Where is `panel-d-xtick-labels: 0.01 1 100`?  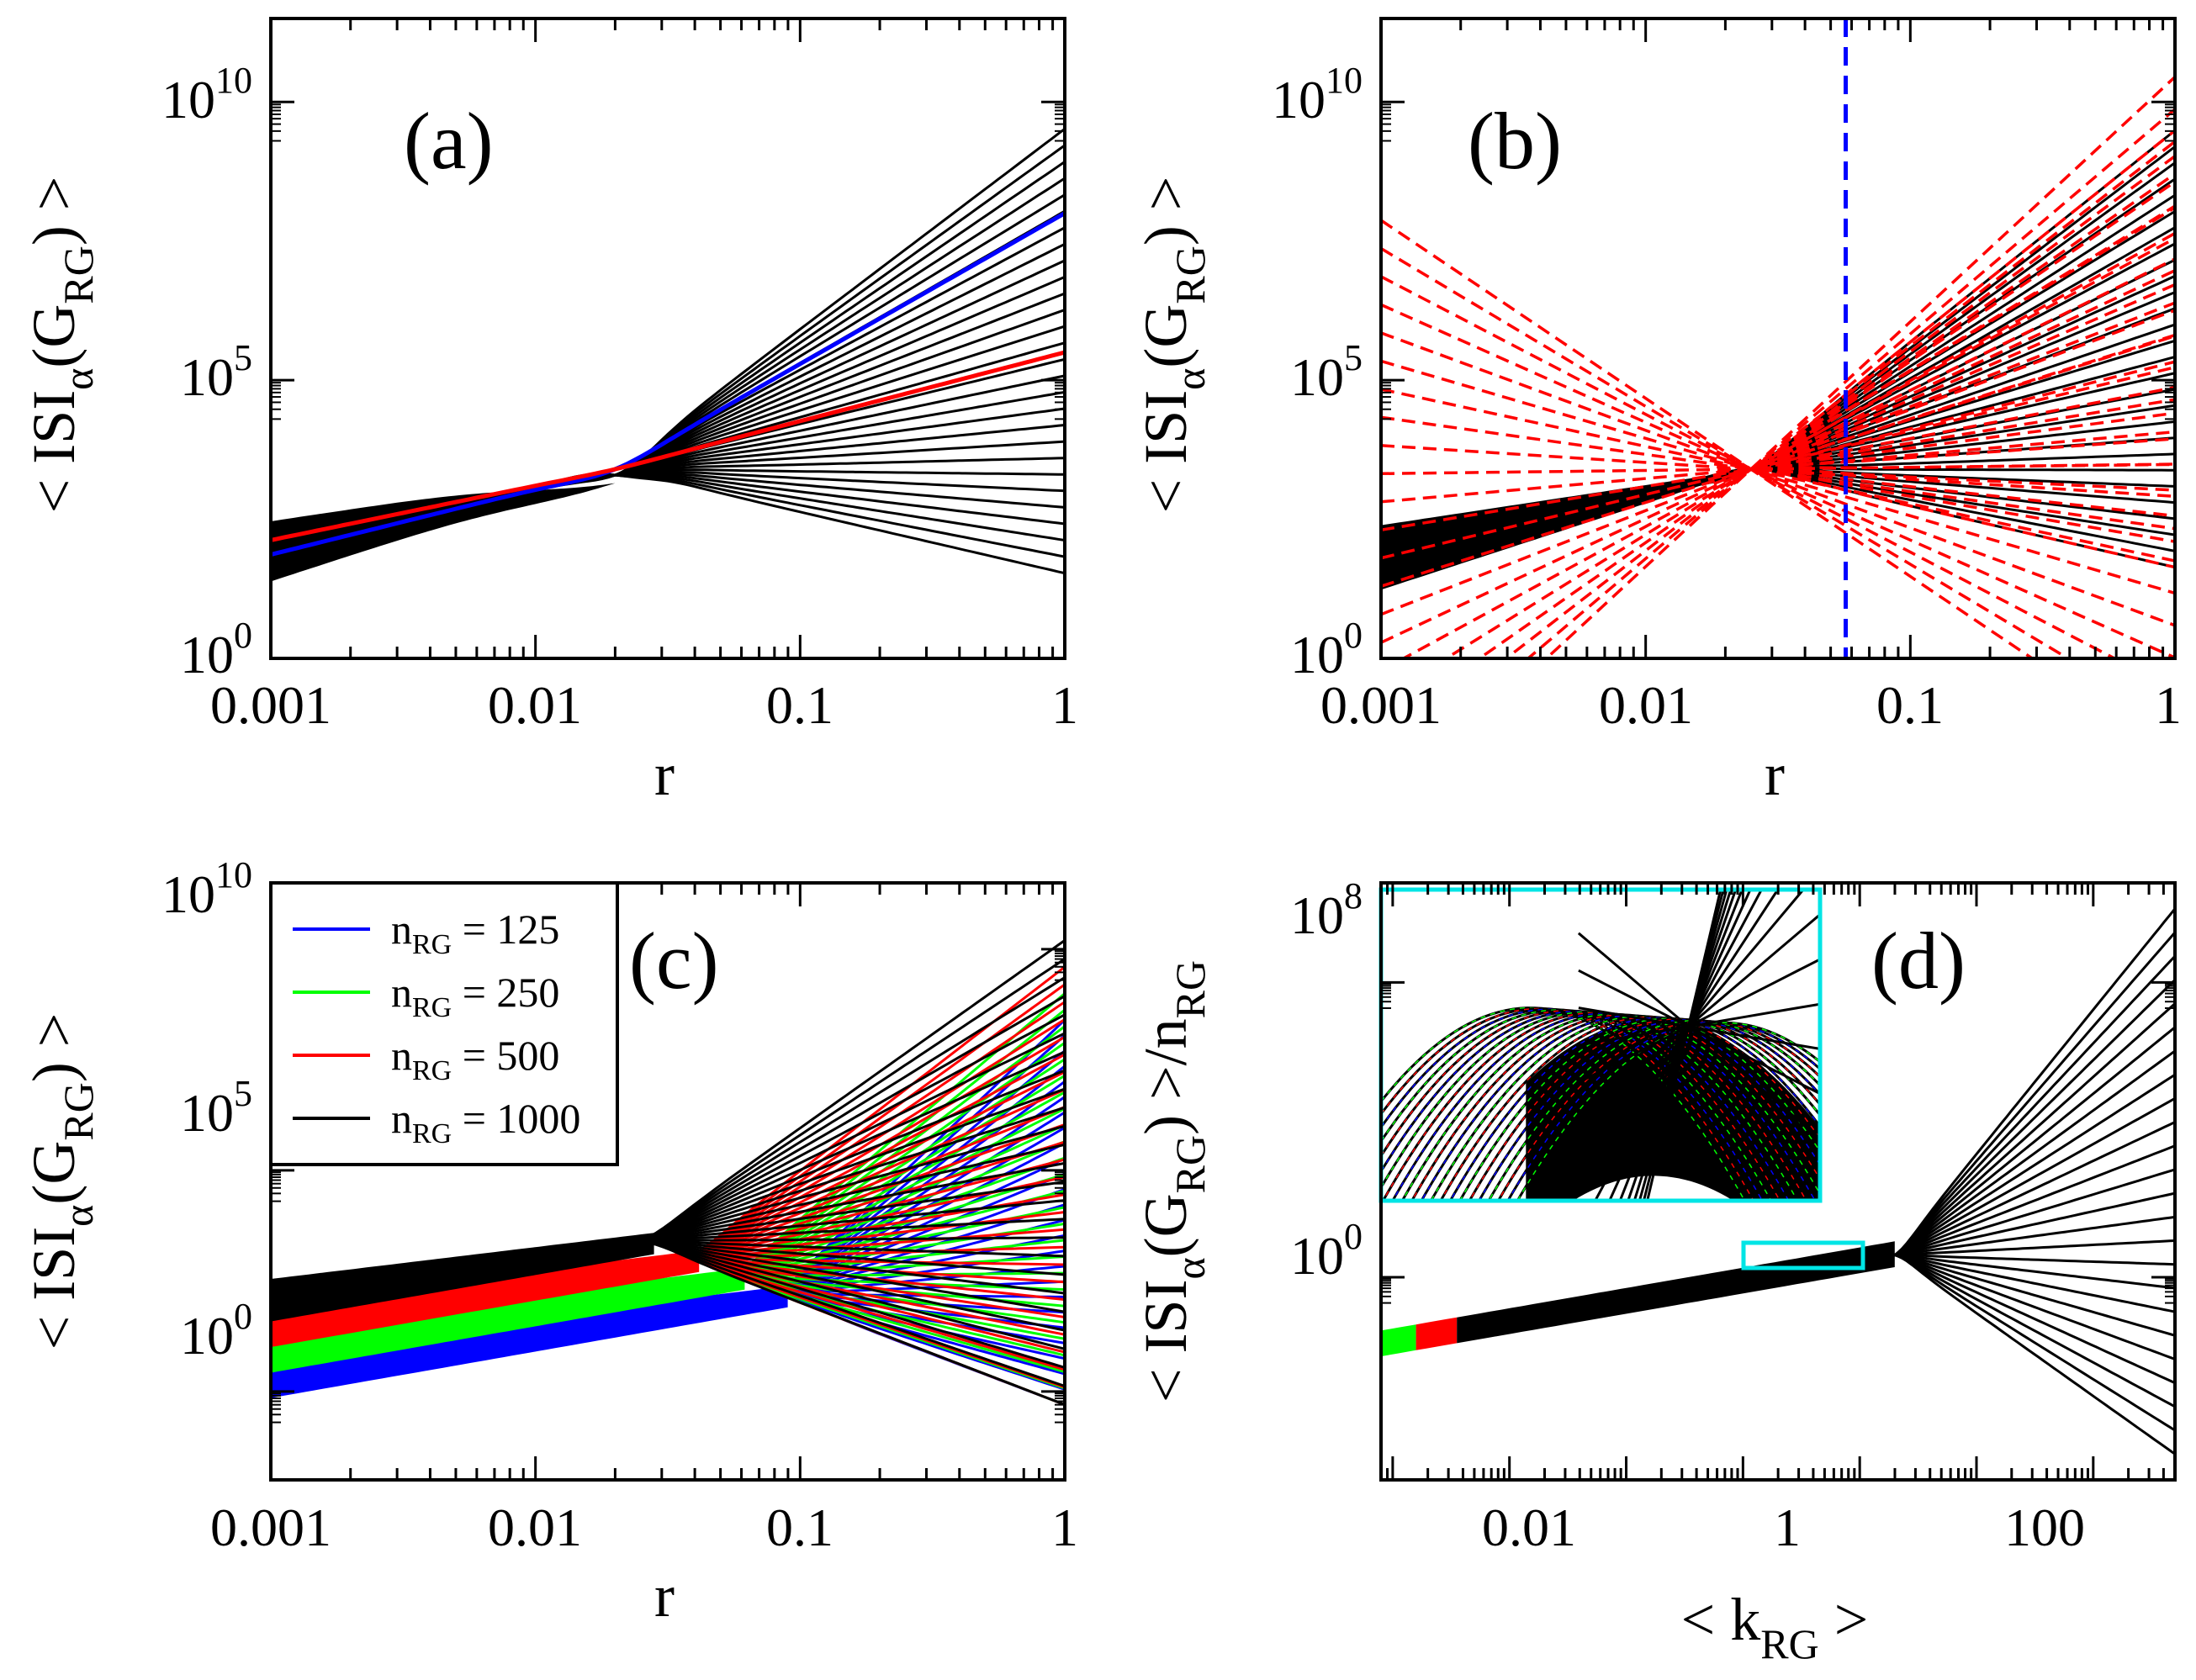 panel-d-xtick-labels: 0.01 1 100 is located at coordinates (1784, 1528).